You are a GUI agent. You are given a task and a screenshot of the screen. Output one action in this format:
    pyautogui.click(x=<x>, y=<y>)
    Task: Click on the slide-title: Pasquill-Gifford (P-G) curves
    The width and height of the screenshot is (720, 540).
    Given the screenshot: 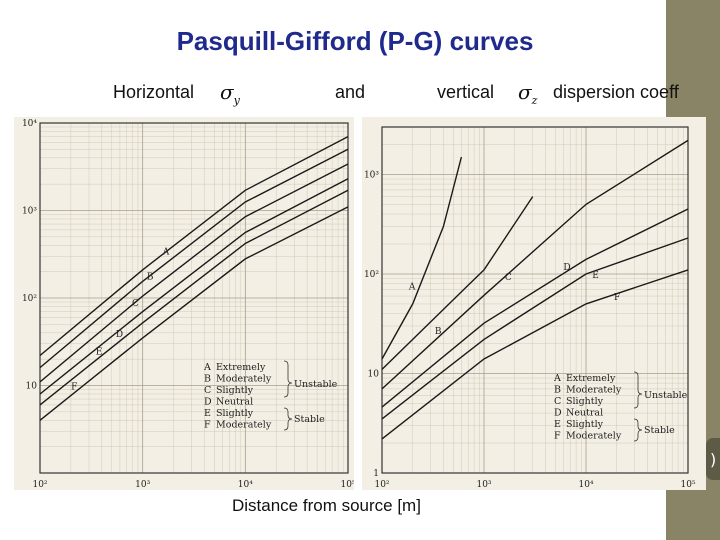 What is the action you would take?
    pyautogui.click(x=355, y=41)
    